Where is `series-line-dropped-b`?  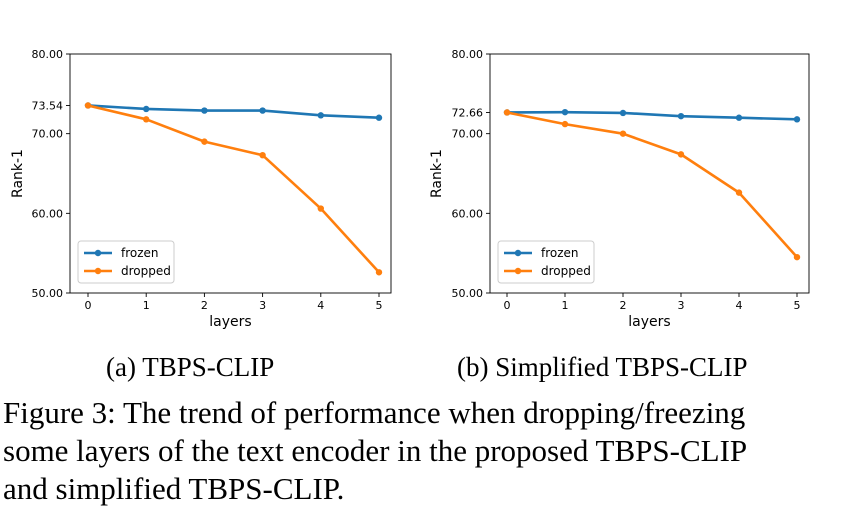 series-line-dropped-b is located at coordinates (652, 185).